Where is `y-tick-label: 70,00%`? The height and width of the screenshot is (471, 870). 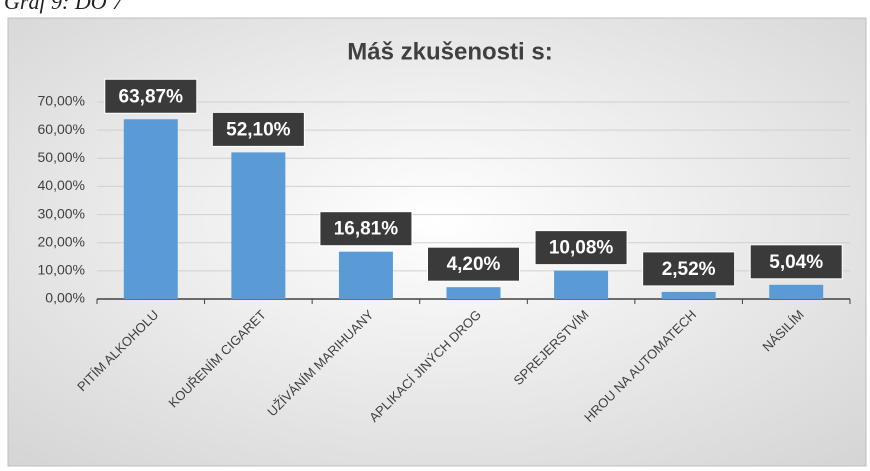 y-tick-label: 70,00% is located at coordinates (61, 101).